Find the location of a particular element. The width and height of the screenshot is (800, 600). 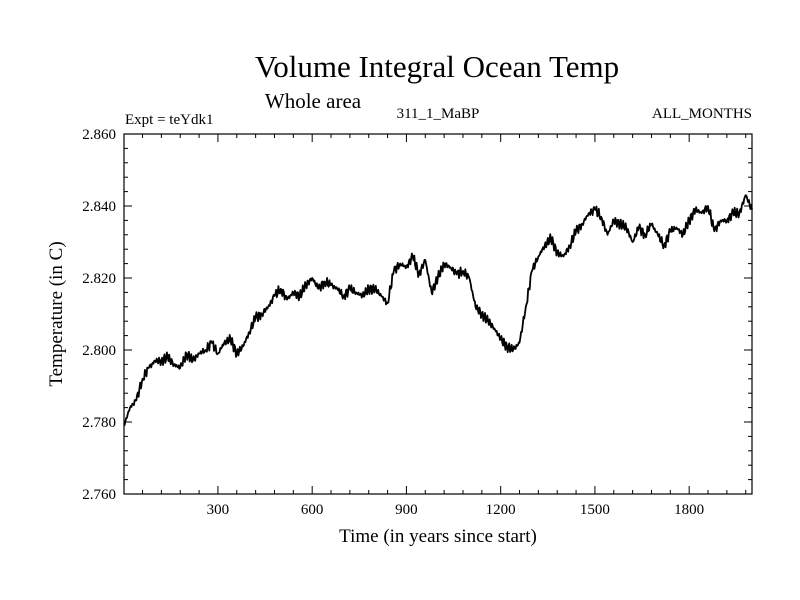

x-tick-label: 300 is located at coordinates (218, 510).